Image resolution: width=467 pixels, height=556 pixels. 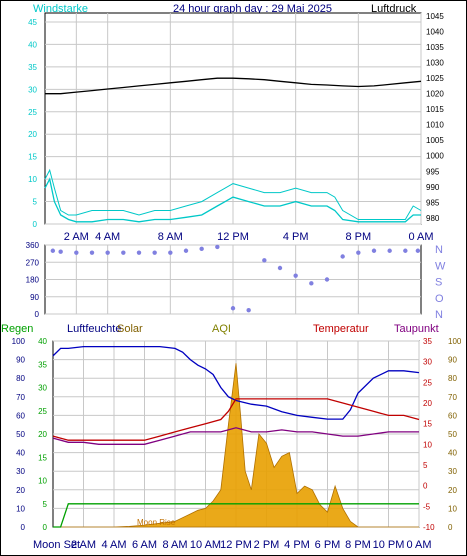 I want to click on rain-tick-label: 15, so click(x=42, y=457).